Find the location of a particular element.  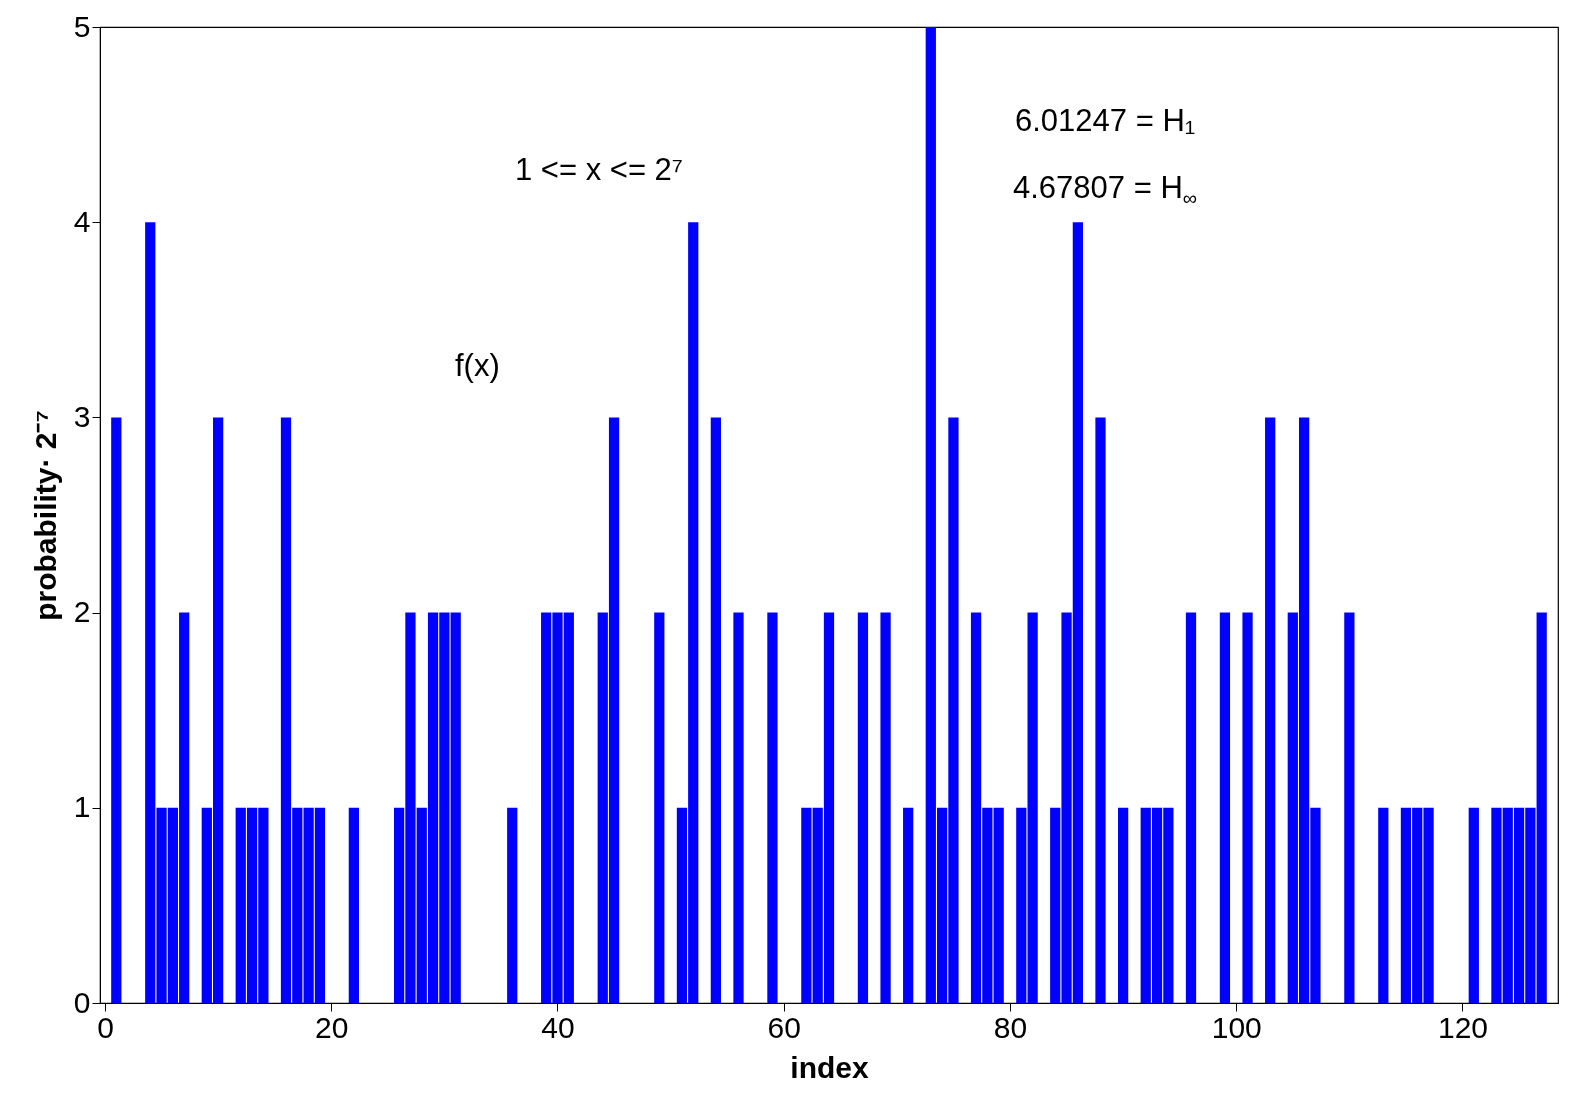

annotation: 4.67807 = H$_{∞}$ is located at coordinates (1105, 190).